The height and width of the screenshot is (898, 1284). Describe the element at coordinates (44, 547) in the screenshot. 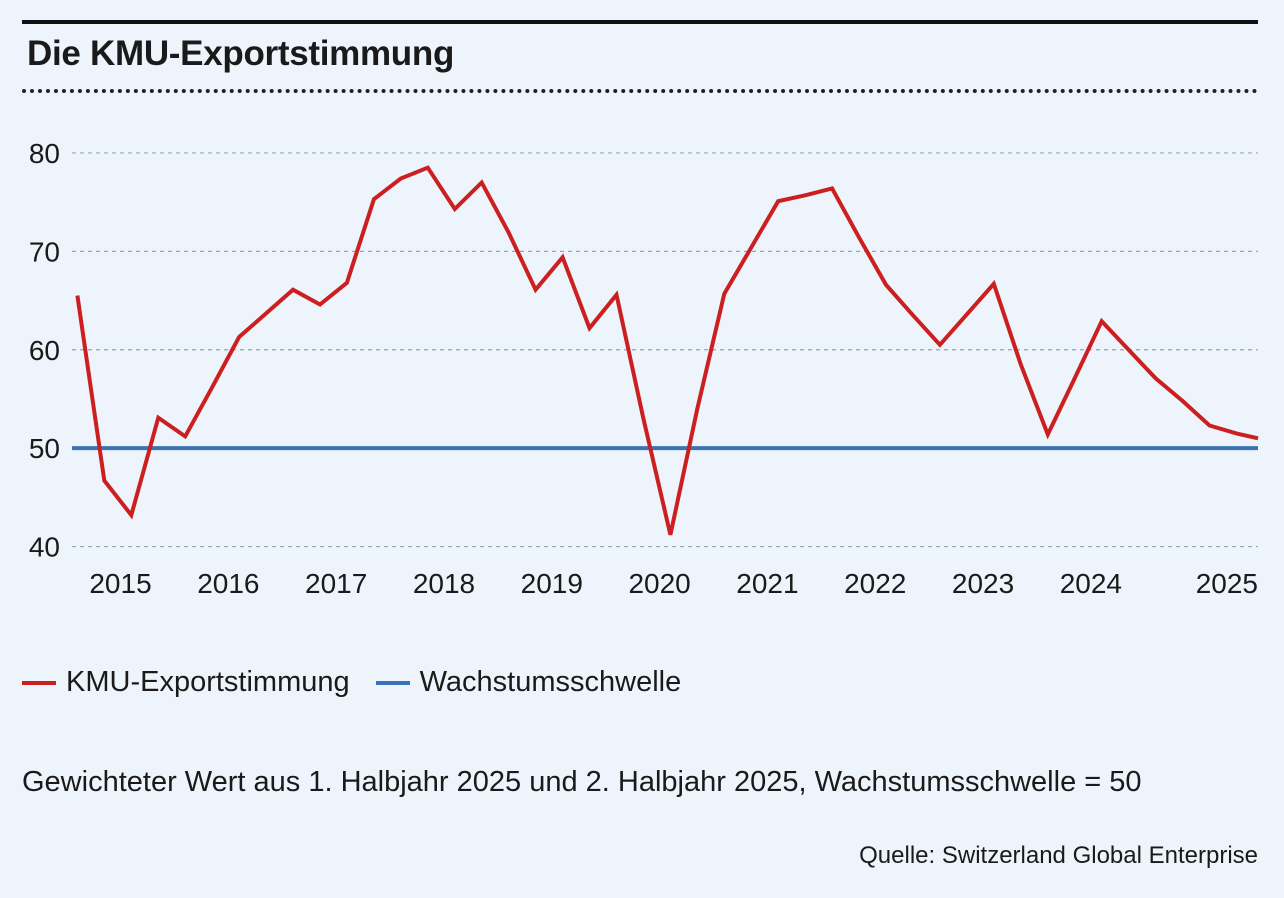

I see `y-tick-label: 40` at that location.